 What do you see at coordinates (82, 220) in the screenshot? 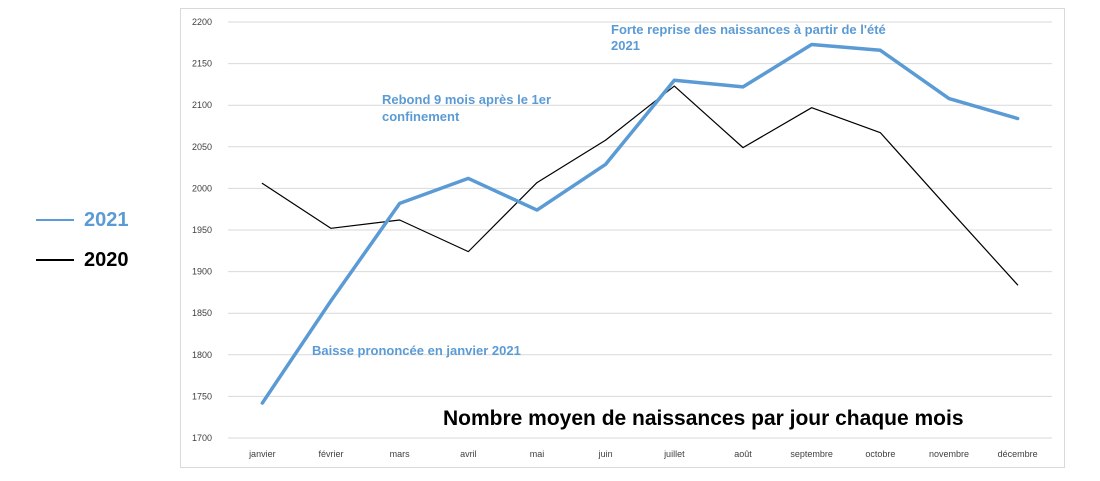
I see `legend-item-2021: 2021` at bounding box center [82, 220].